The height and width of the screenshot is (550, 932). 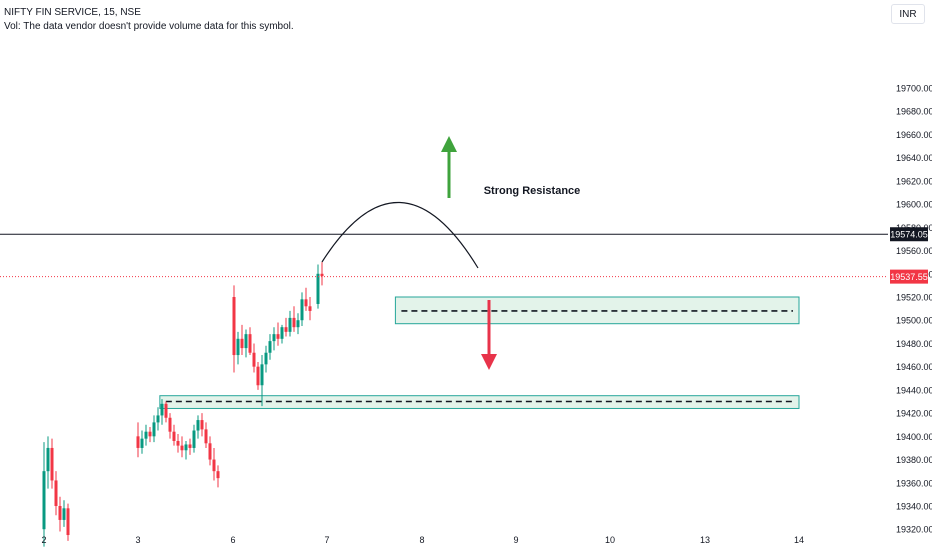 What do you see at coordinates (914, 112) in the screenshot?
I see `price-tick-label: 19680.00` at bounding box center [914, 112].